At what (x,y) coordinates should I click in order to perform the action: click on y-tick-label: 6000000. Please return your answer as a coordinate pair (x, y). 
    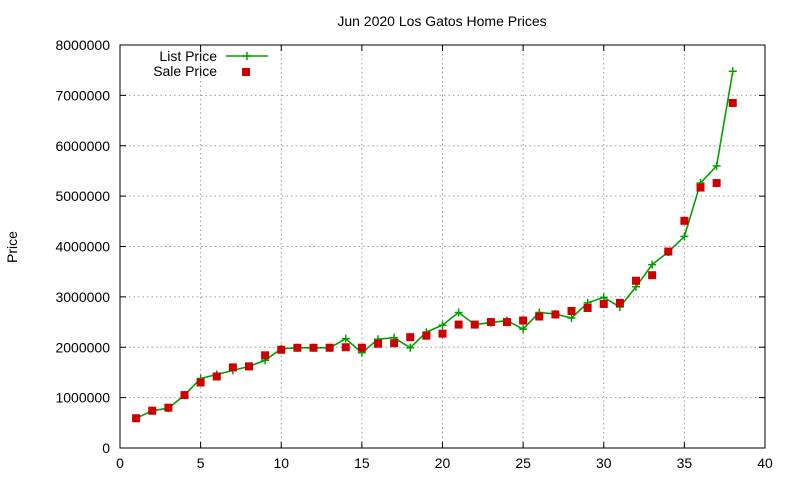
    Looking at the image, I should click on (82, 146).